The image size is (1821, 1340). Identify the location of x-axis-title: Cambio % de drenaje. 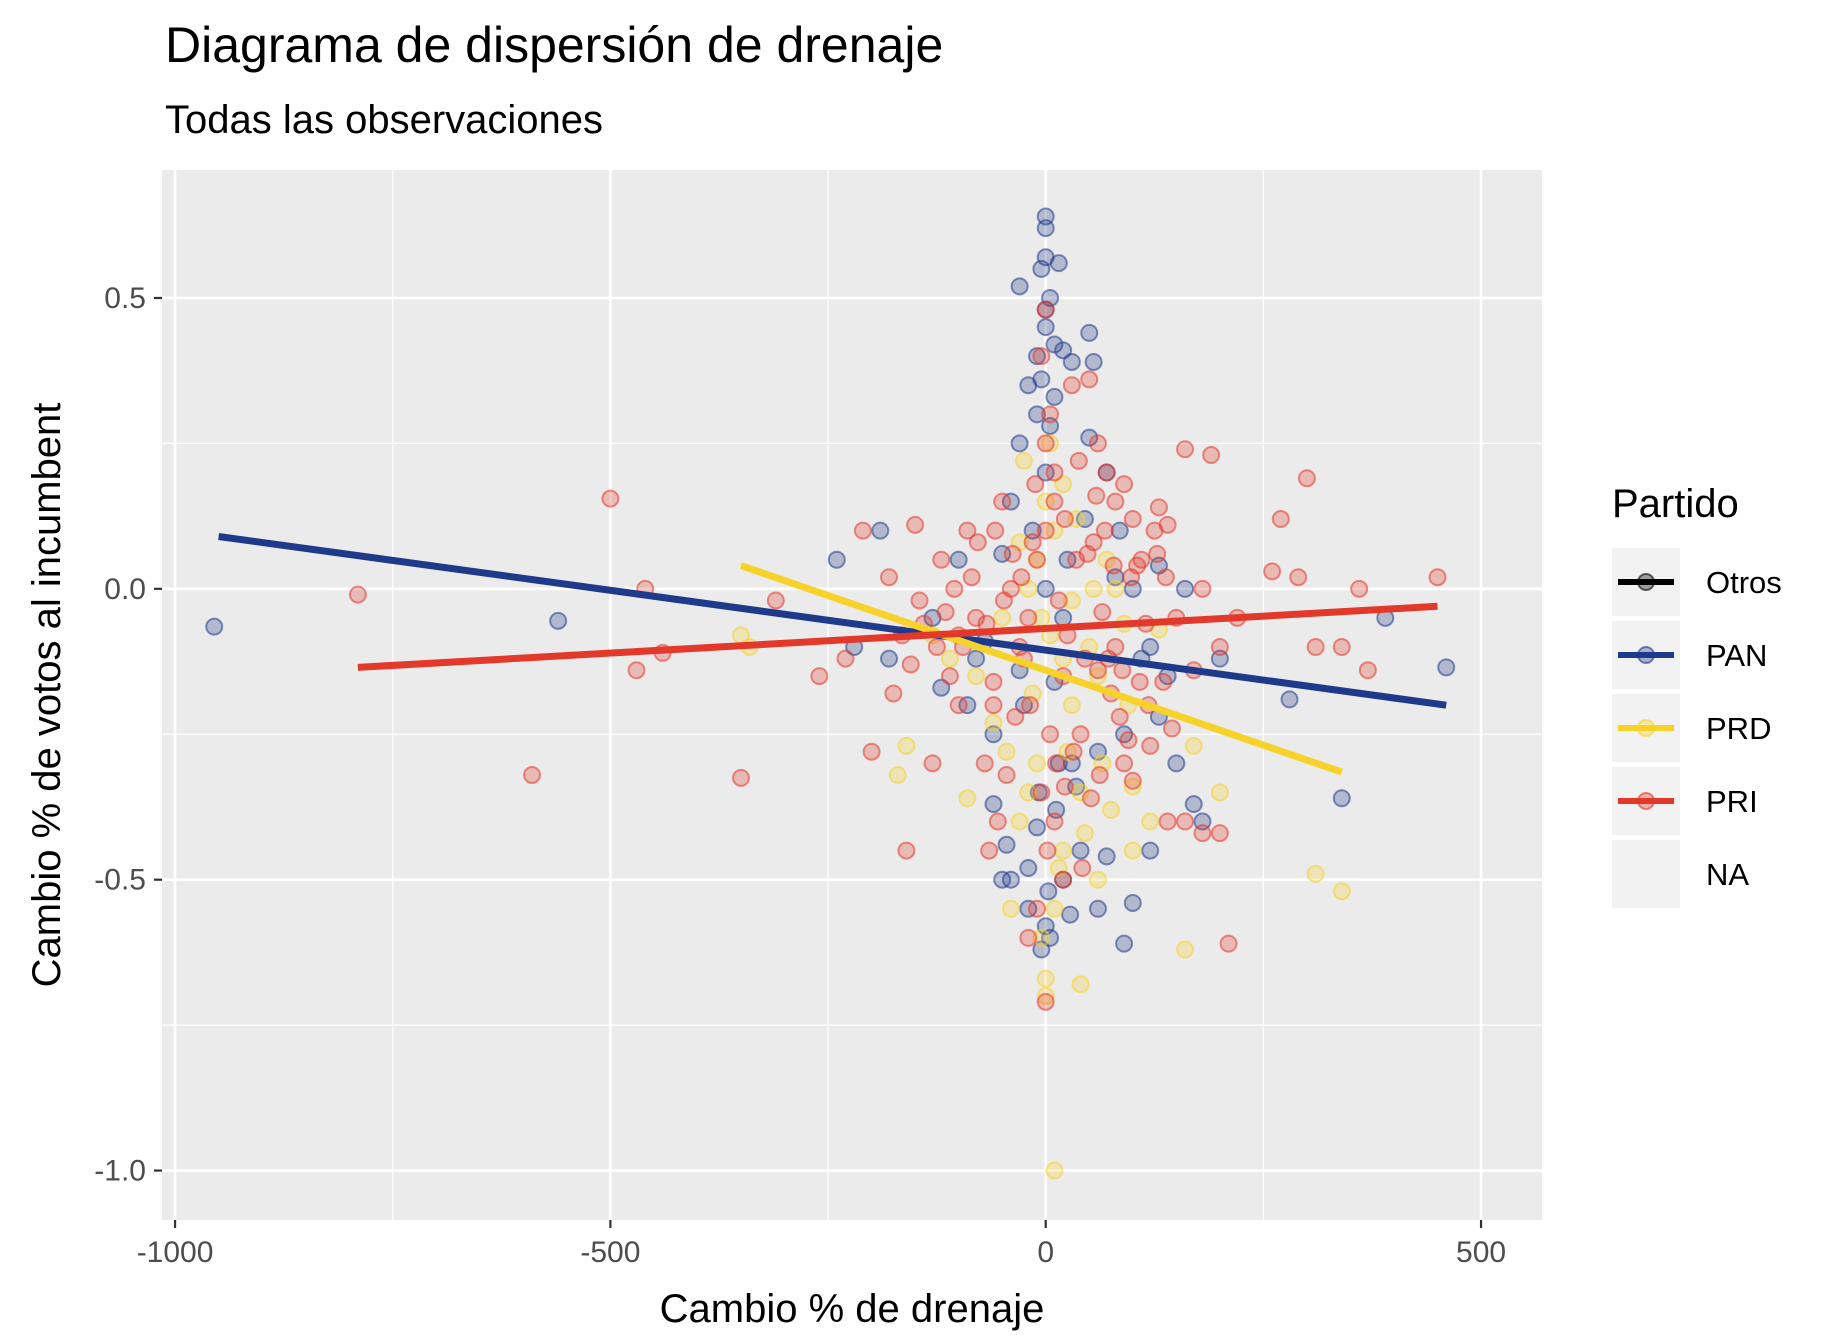
(852, 1309).